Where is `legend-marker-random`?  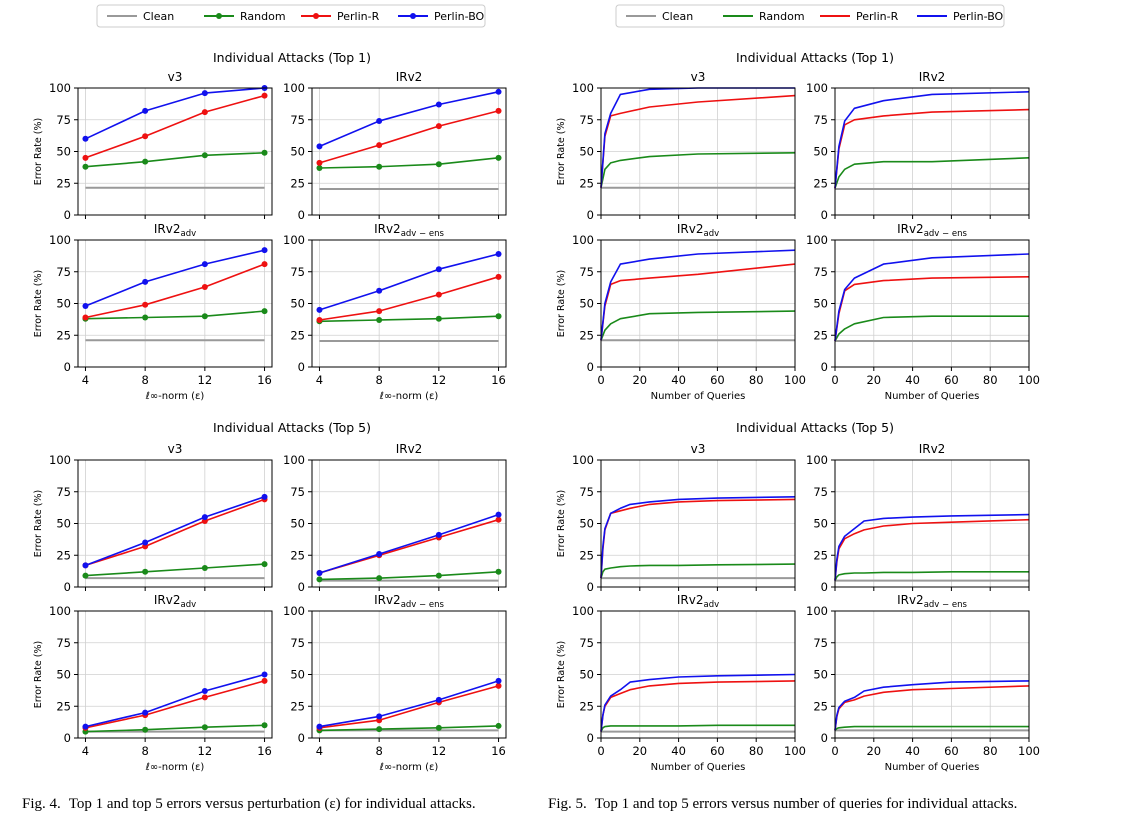
legend-marker-random is located at coordinates (219, 16).